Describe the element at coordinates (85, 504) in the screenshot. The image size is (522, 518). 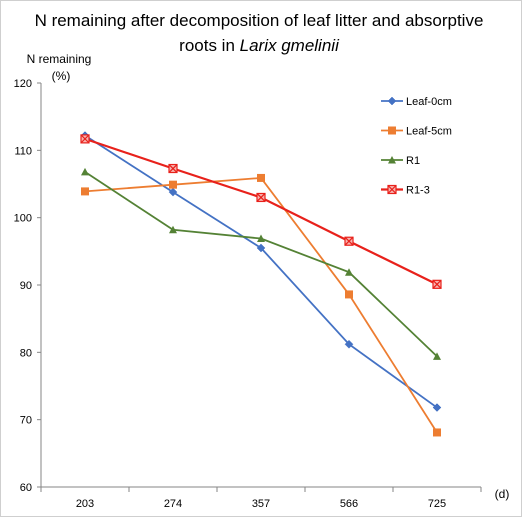
I see `x-tick-label: 203` at that location.